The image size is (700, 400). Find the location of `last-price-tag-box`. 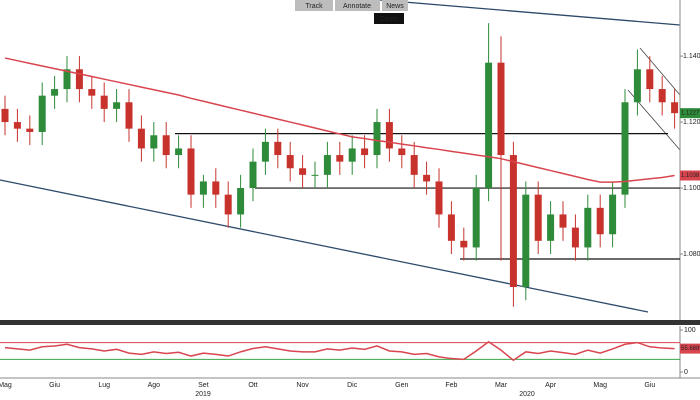

last-price-tag-box is located at coordinates (690, 113).